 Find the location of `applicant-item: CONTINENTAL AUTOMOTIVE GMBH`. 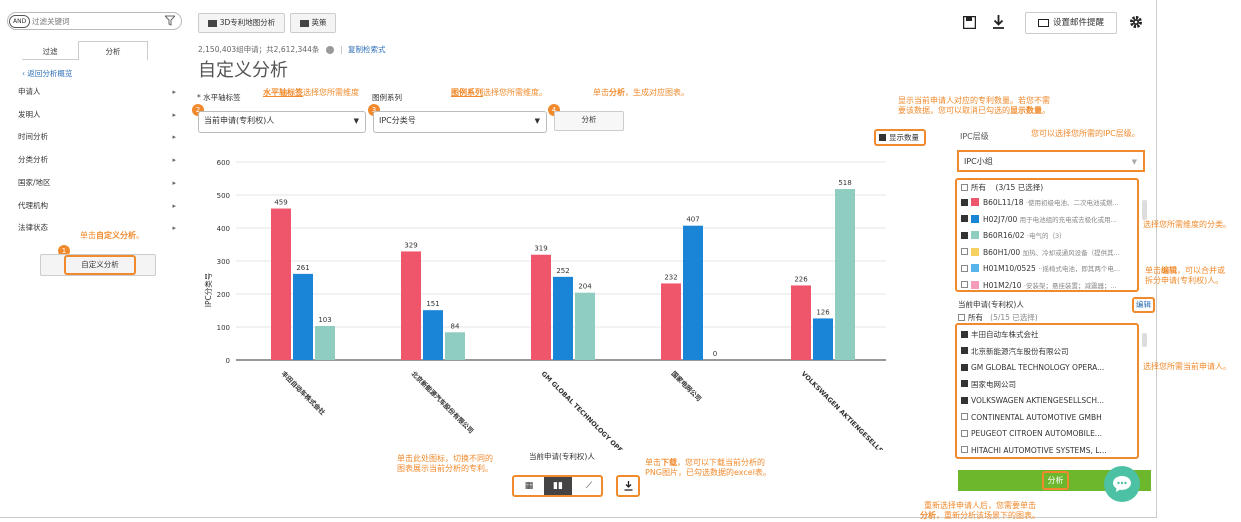

applicant-item: CONTINENTAL AUTOMOTIVE GMBH is located at coordinates (1048, 418).